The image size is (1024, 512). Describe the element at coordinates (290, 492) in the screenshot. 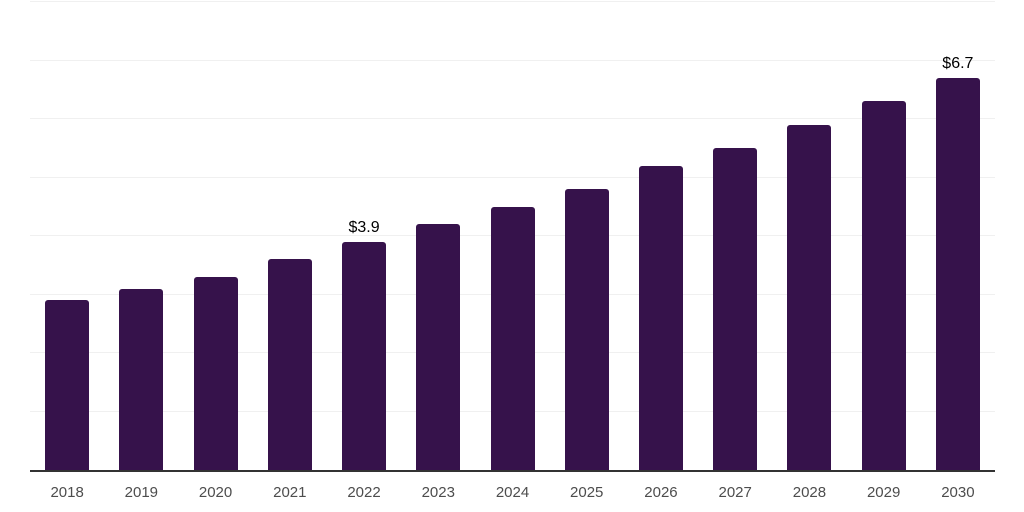

I see `x-axis-label-2021: 2021` at that location.